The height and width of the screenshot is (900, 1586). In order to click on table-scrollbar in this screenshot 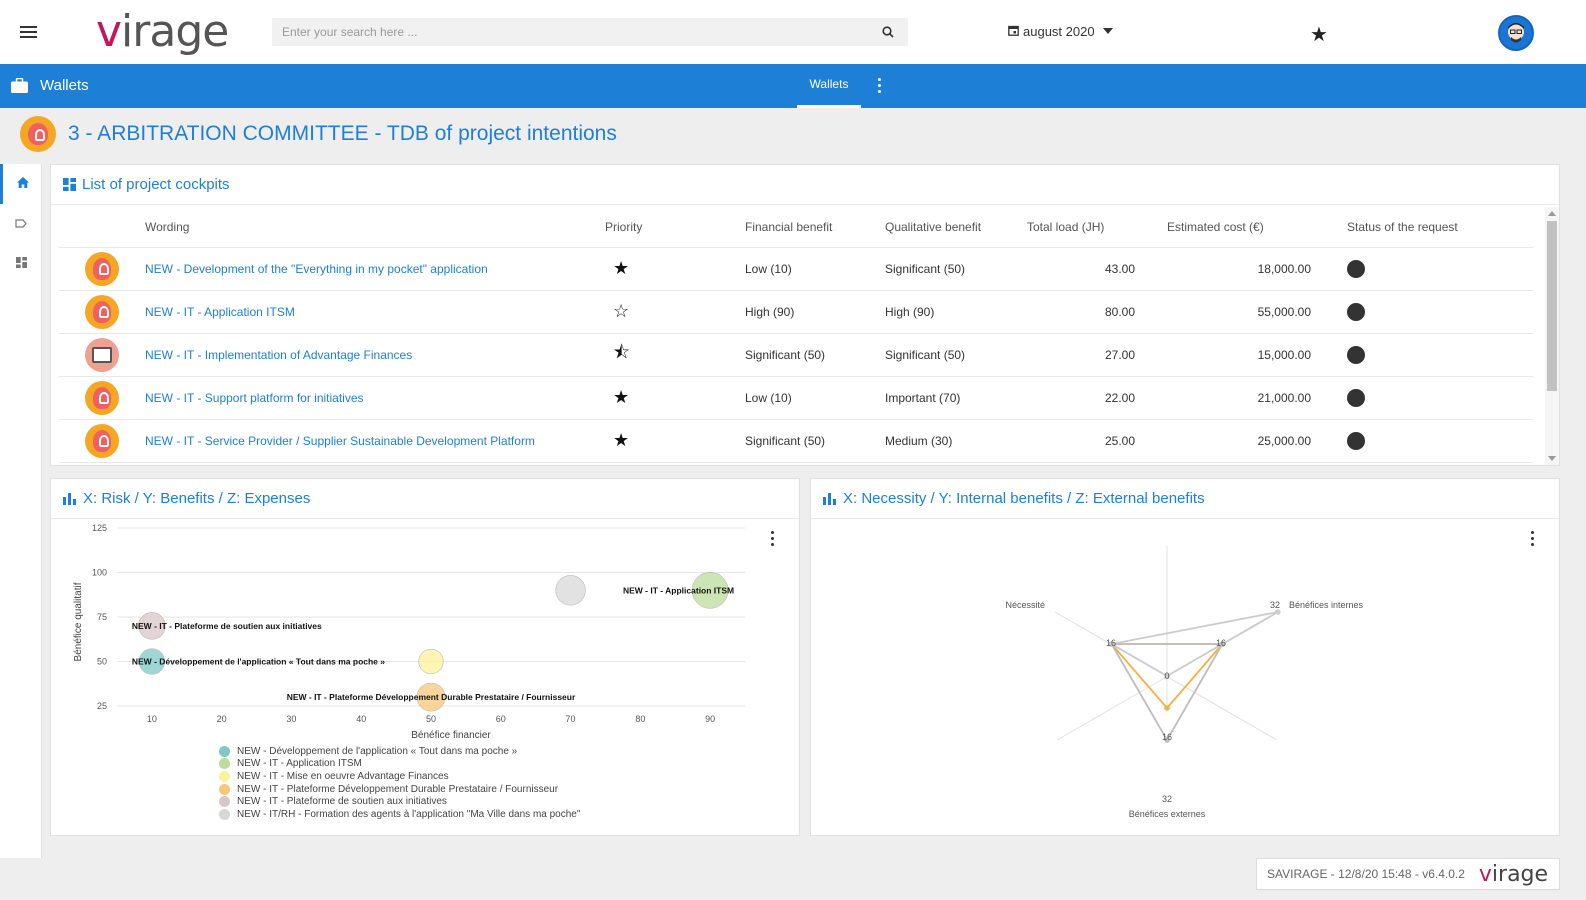, I will do `click(1552, 336)`.